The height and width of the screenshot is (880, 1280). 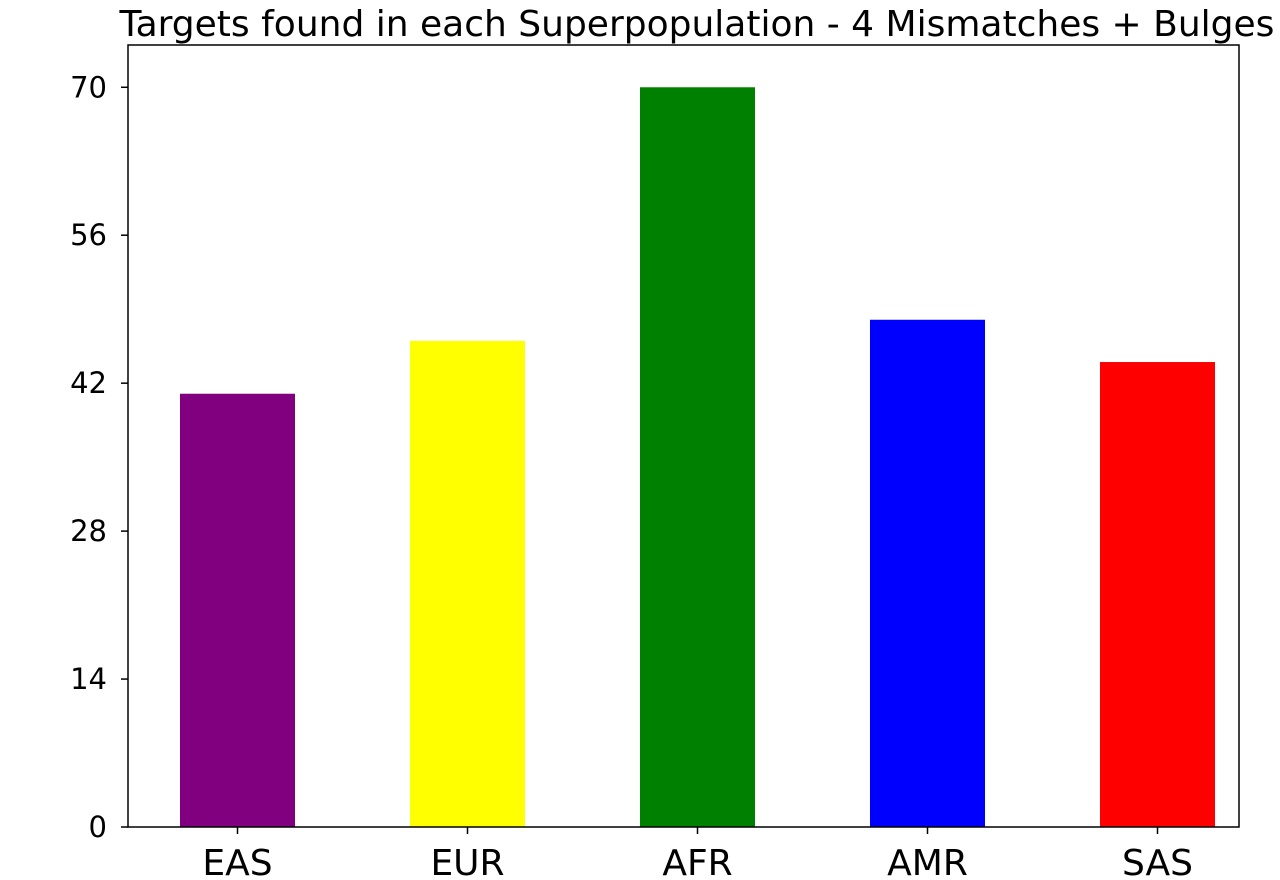 I want to click on ytick-label-42: 42, so click(x=88, y=383).